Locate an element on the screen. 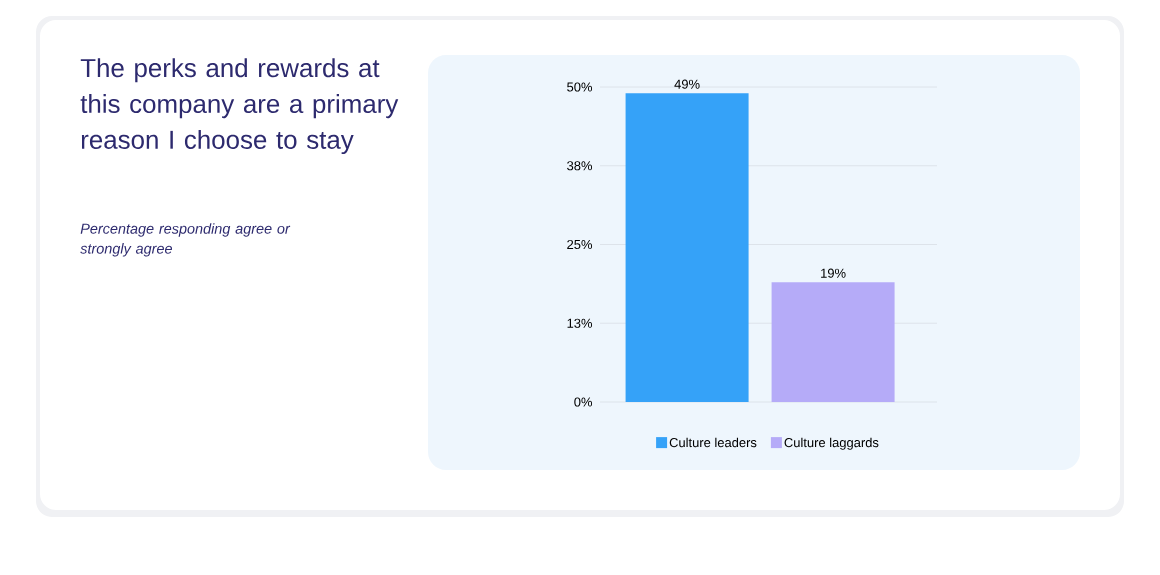 This screenshot has height=575, width=1160. y-tick-label: 38% is located at coordinates (580, 166).